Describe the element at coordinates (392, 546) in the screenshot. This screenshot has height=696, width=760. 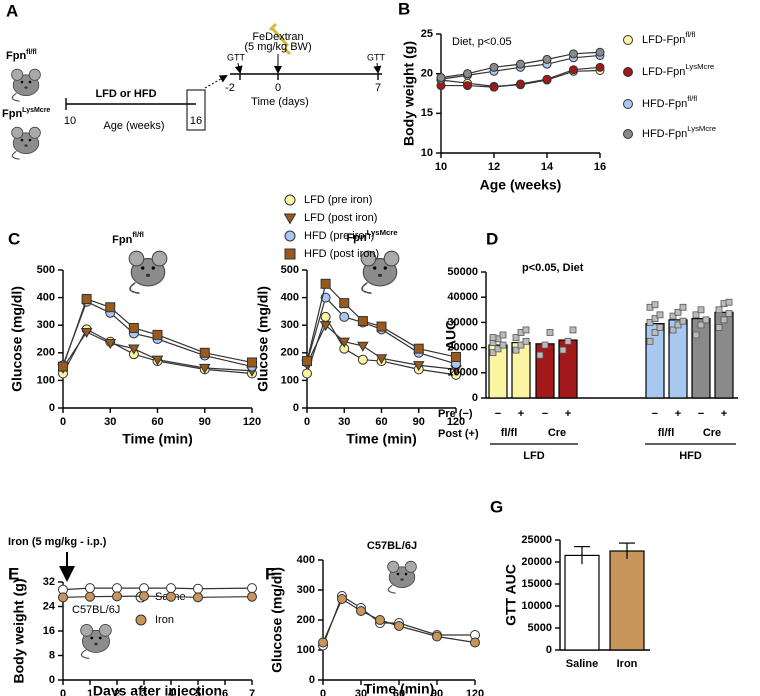
I see `chart-title: C57BL/6J` at that location.